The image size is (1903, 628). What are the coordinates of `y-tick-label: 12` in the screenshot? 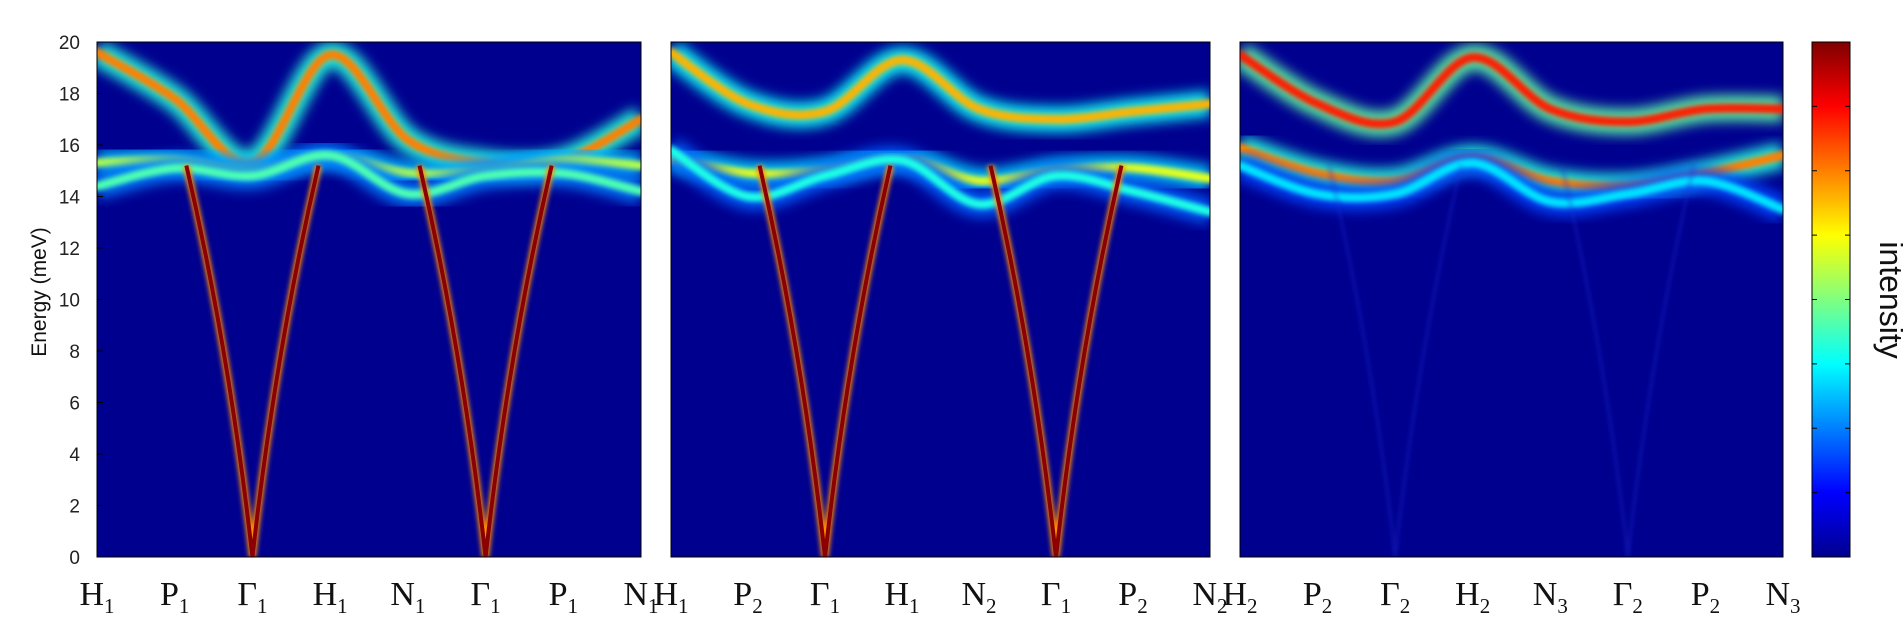 It's located at (69, 249).